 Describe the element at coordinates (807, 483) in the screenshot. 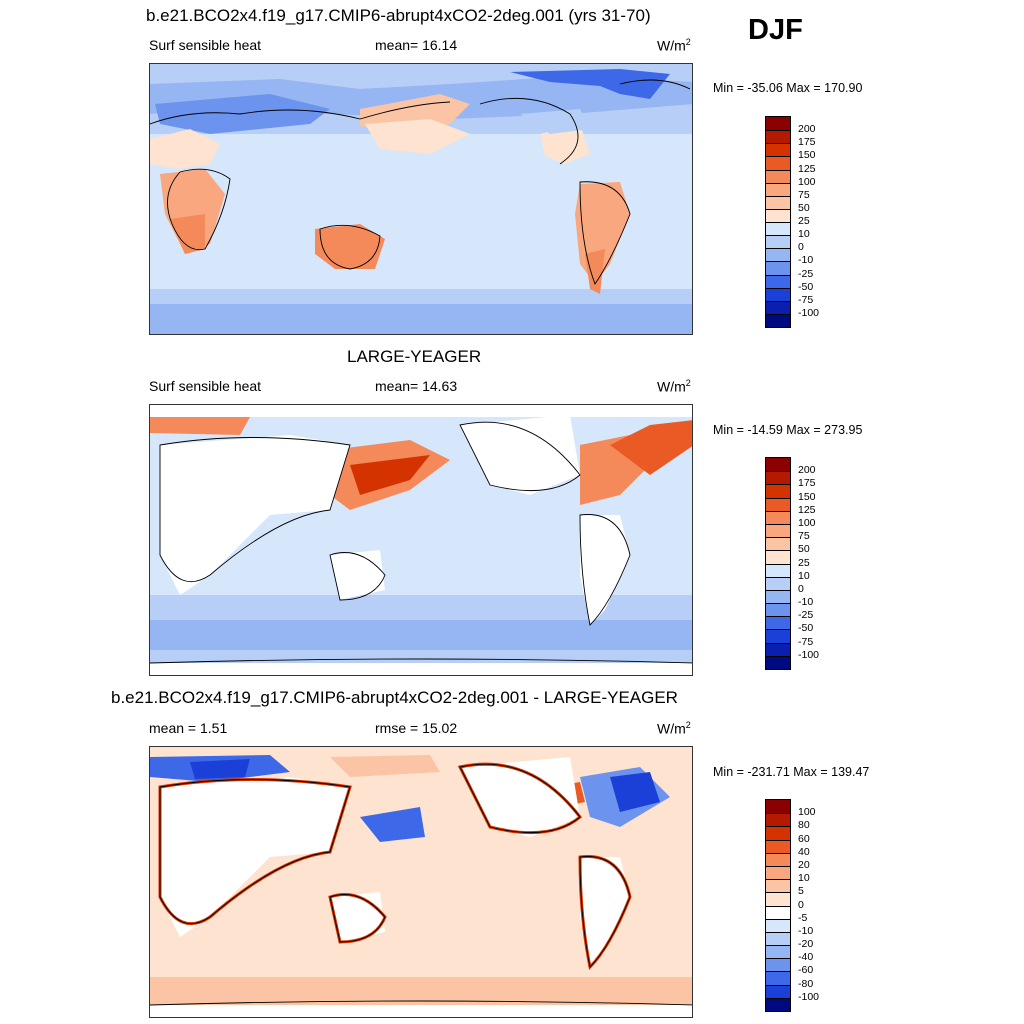

I see `colorbar-tick-label: 175` at that location.